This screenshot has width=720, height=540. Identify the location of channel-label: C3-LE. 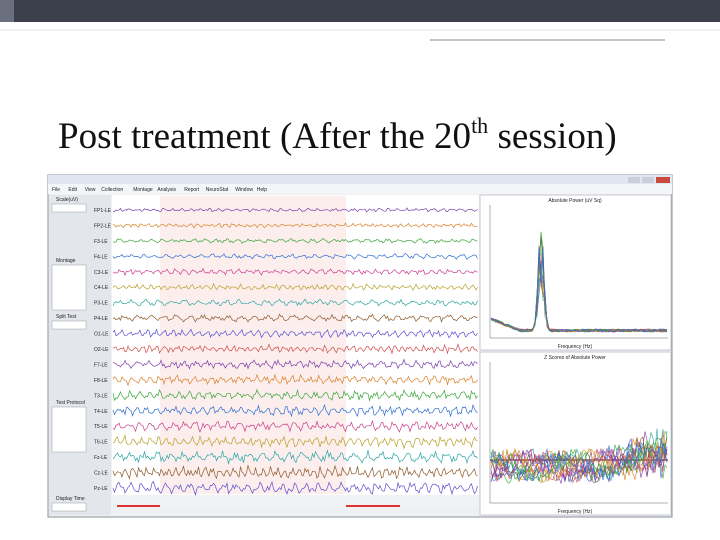
(101, 273).